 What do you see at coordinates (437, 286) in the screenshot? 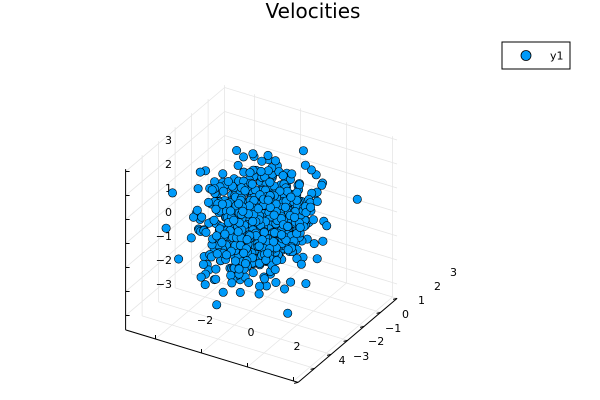
I see `y-tick-label: 2` at bounding box center [437, 286].